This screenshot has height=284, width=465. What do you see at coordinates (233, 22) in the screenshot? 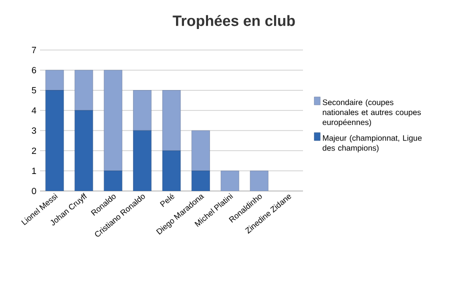
I see `chart-title: Trophées en club` at bounding box center [233, 22].